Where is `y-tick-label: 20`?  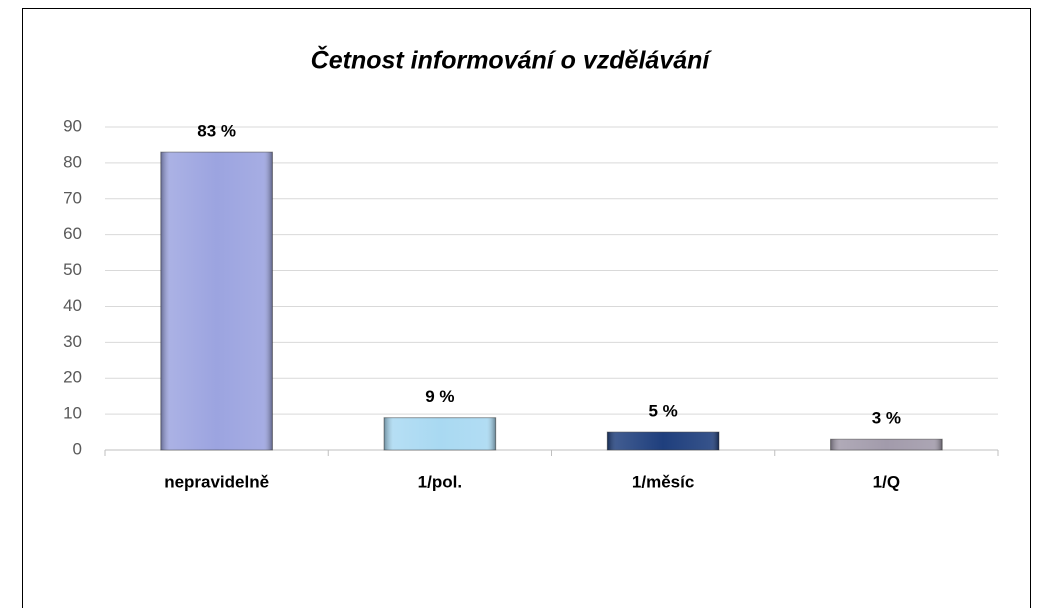
y-tick-label: 20 is located at coordinates (72, 377).